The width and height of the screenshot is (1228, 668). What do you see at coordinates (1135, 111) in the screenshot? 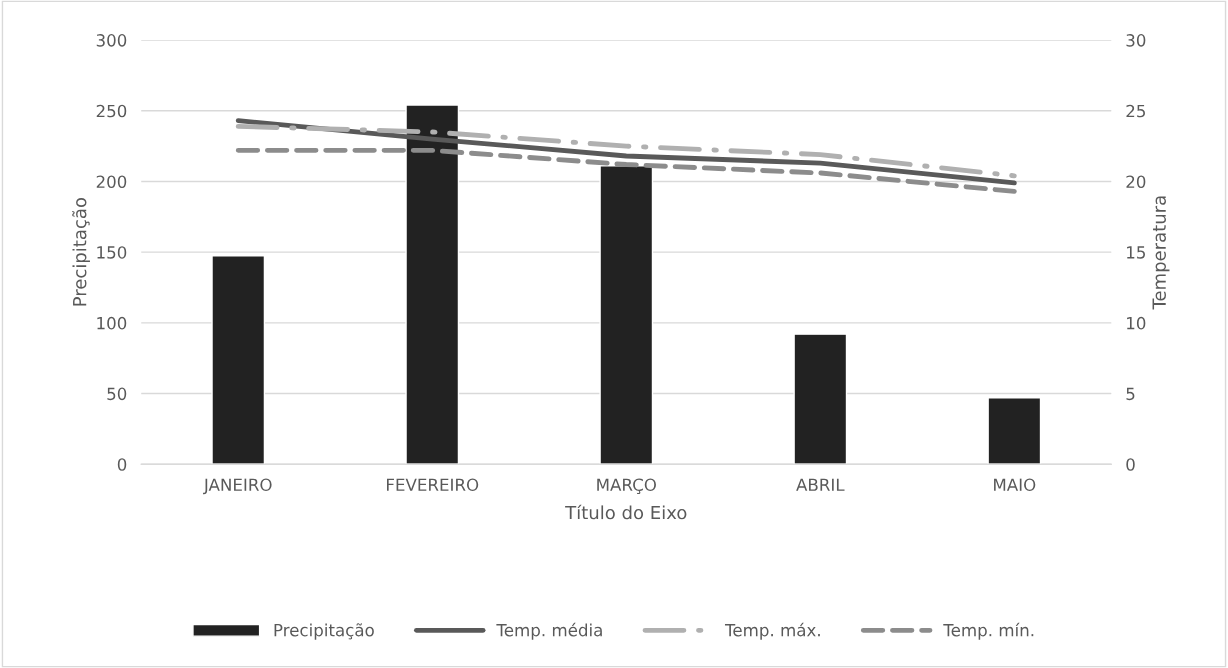
I see `y2-tick-label: 25` at bounding box center [1135, 111].